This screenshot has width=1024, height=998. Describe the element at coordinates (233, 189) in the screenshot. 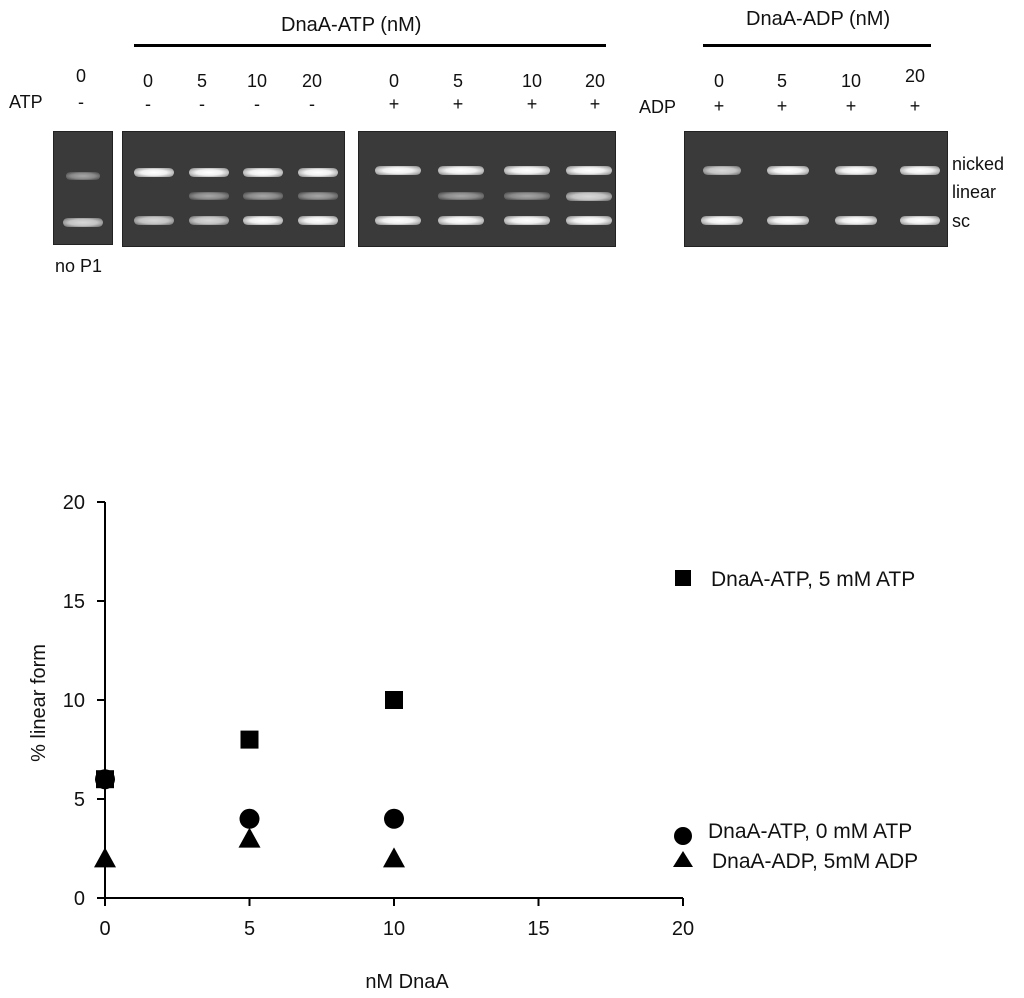

I see `gel-atp-minus` at that location.